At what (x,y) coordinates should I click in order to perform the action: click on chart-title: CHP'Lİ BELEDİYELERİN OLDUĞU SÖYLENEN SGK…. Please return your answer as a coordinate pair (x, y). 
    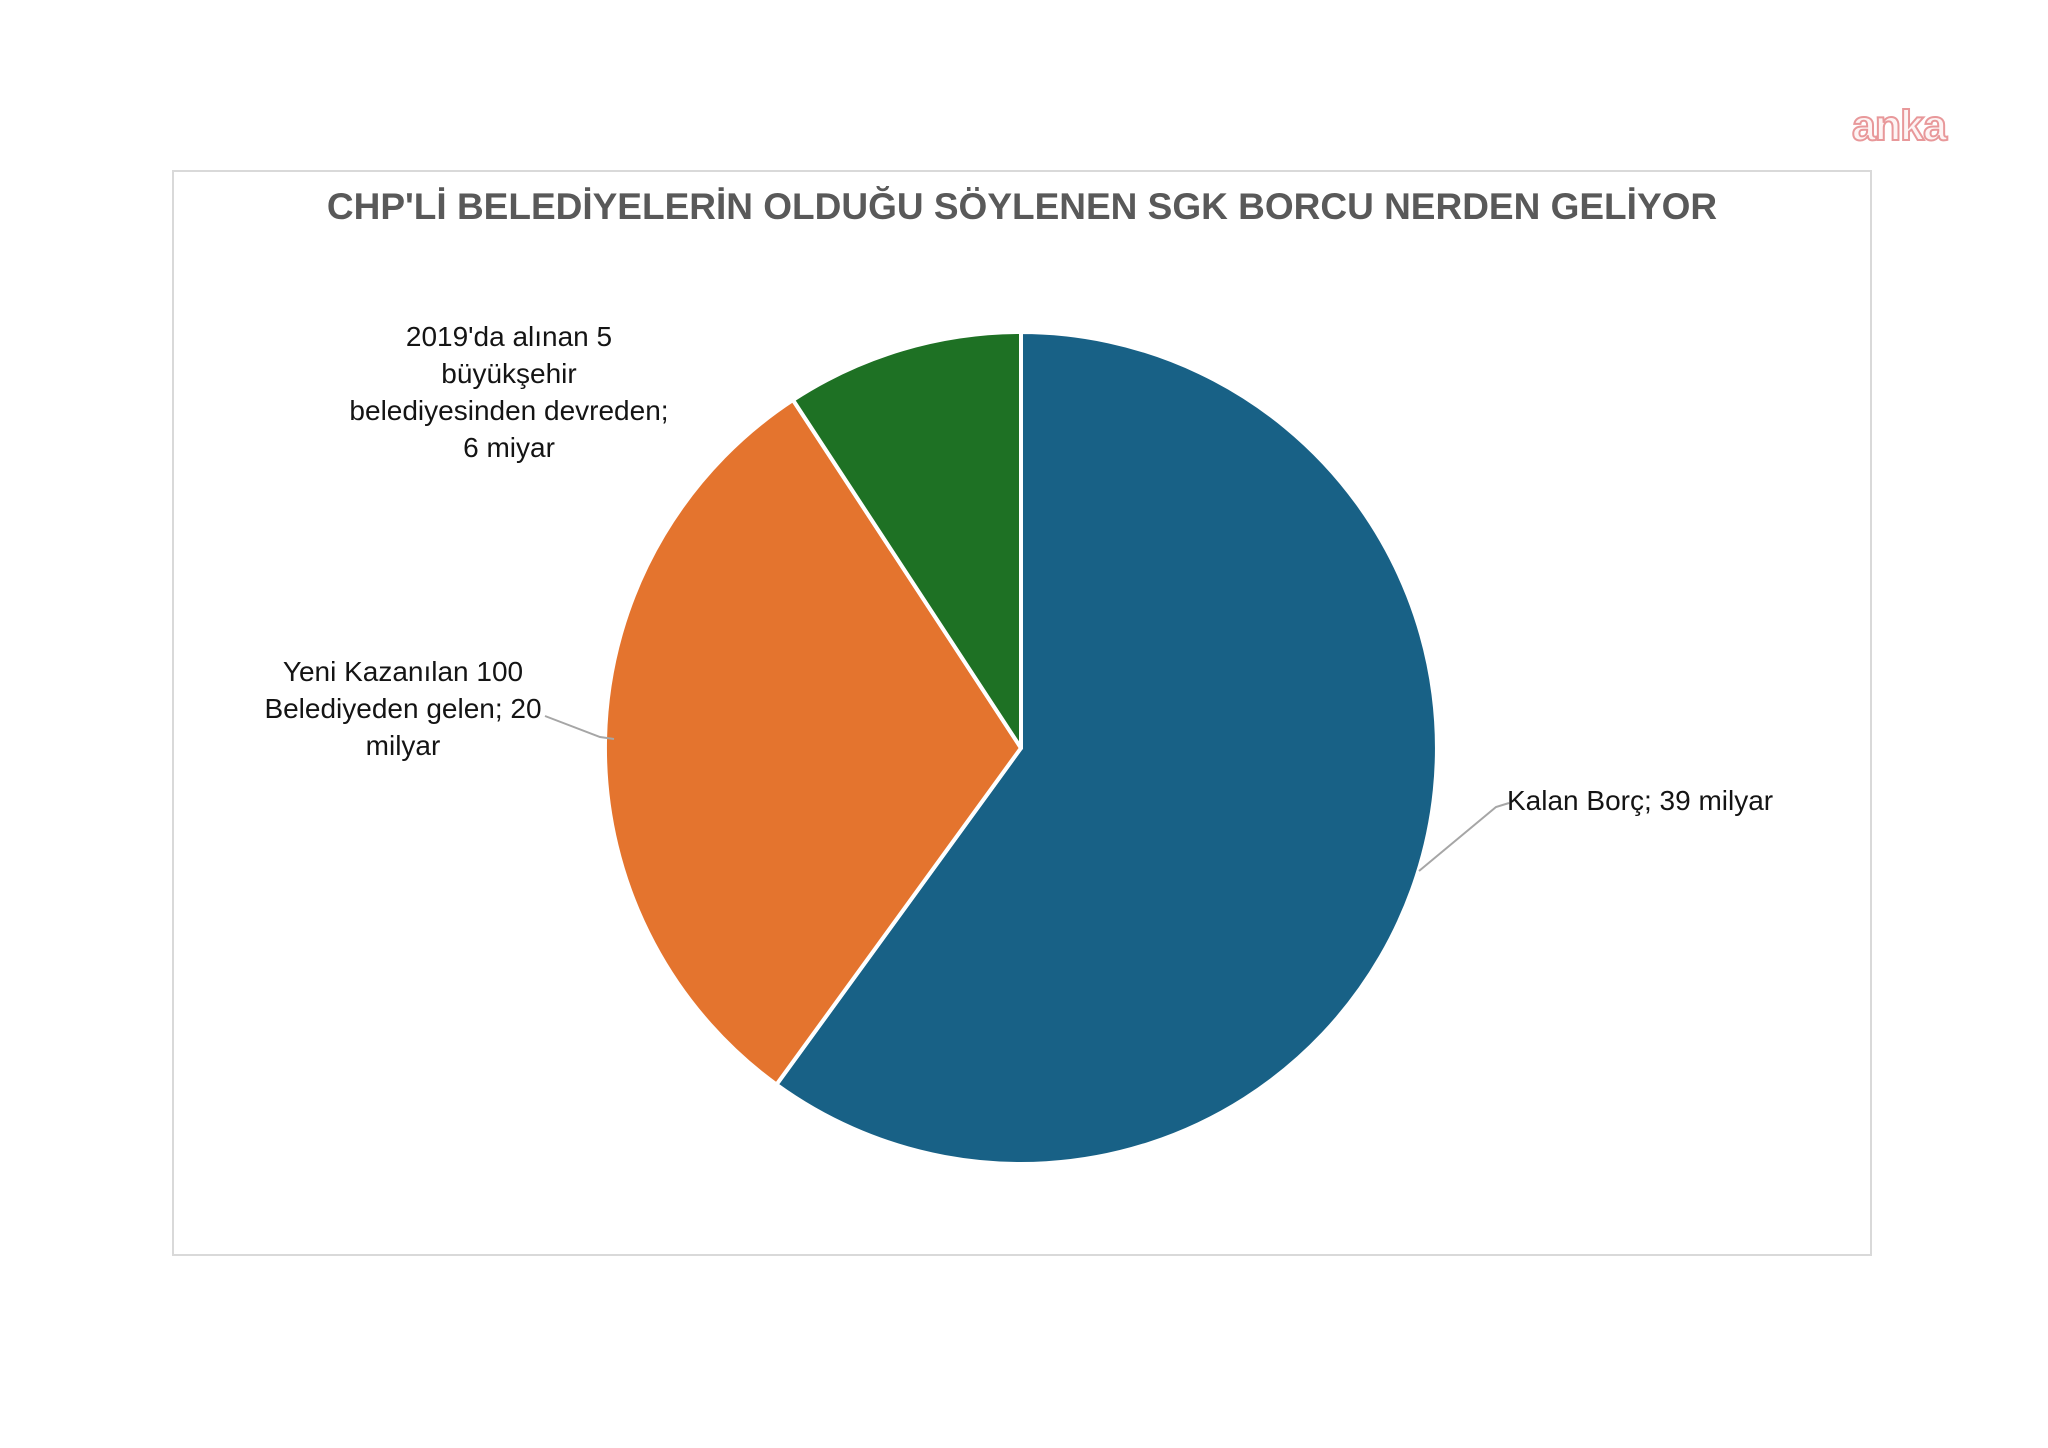
    Looking at the image, I should click on (1022, 206).